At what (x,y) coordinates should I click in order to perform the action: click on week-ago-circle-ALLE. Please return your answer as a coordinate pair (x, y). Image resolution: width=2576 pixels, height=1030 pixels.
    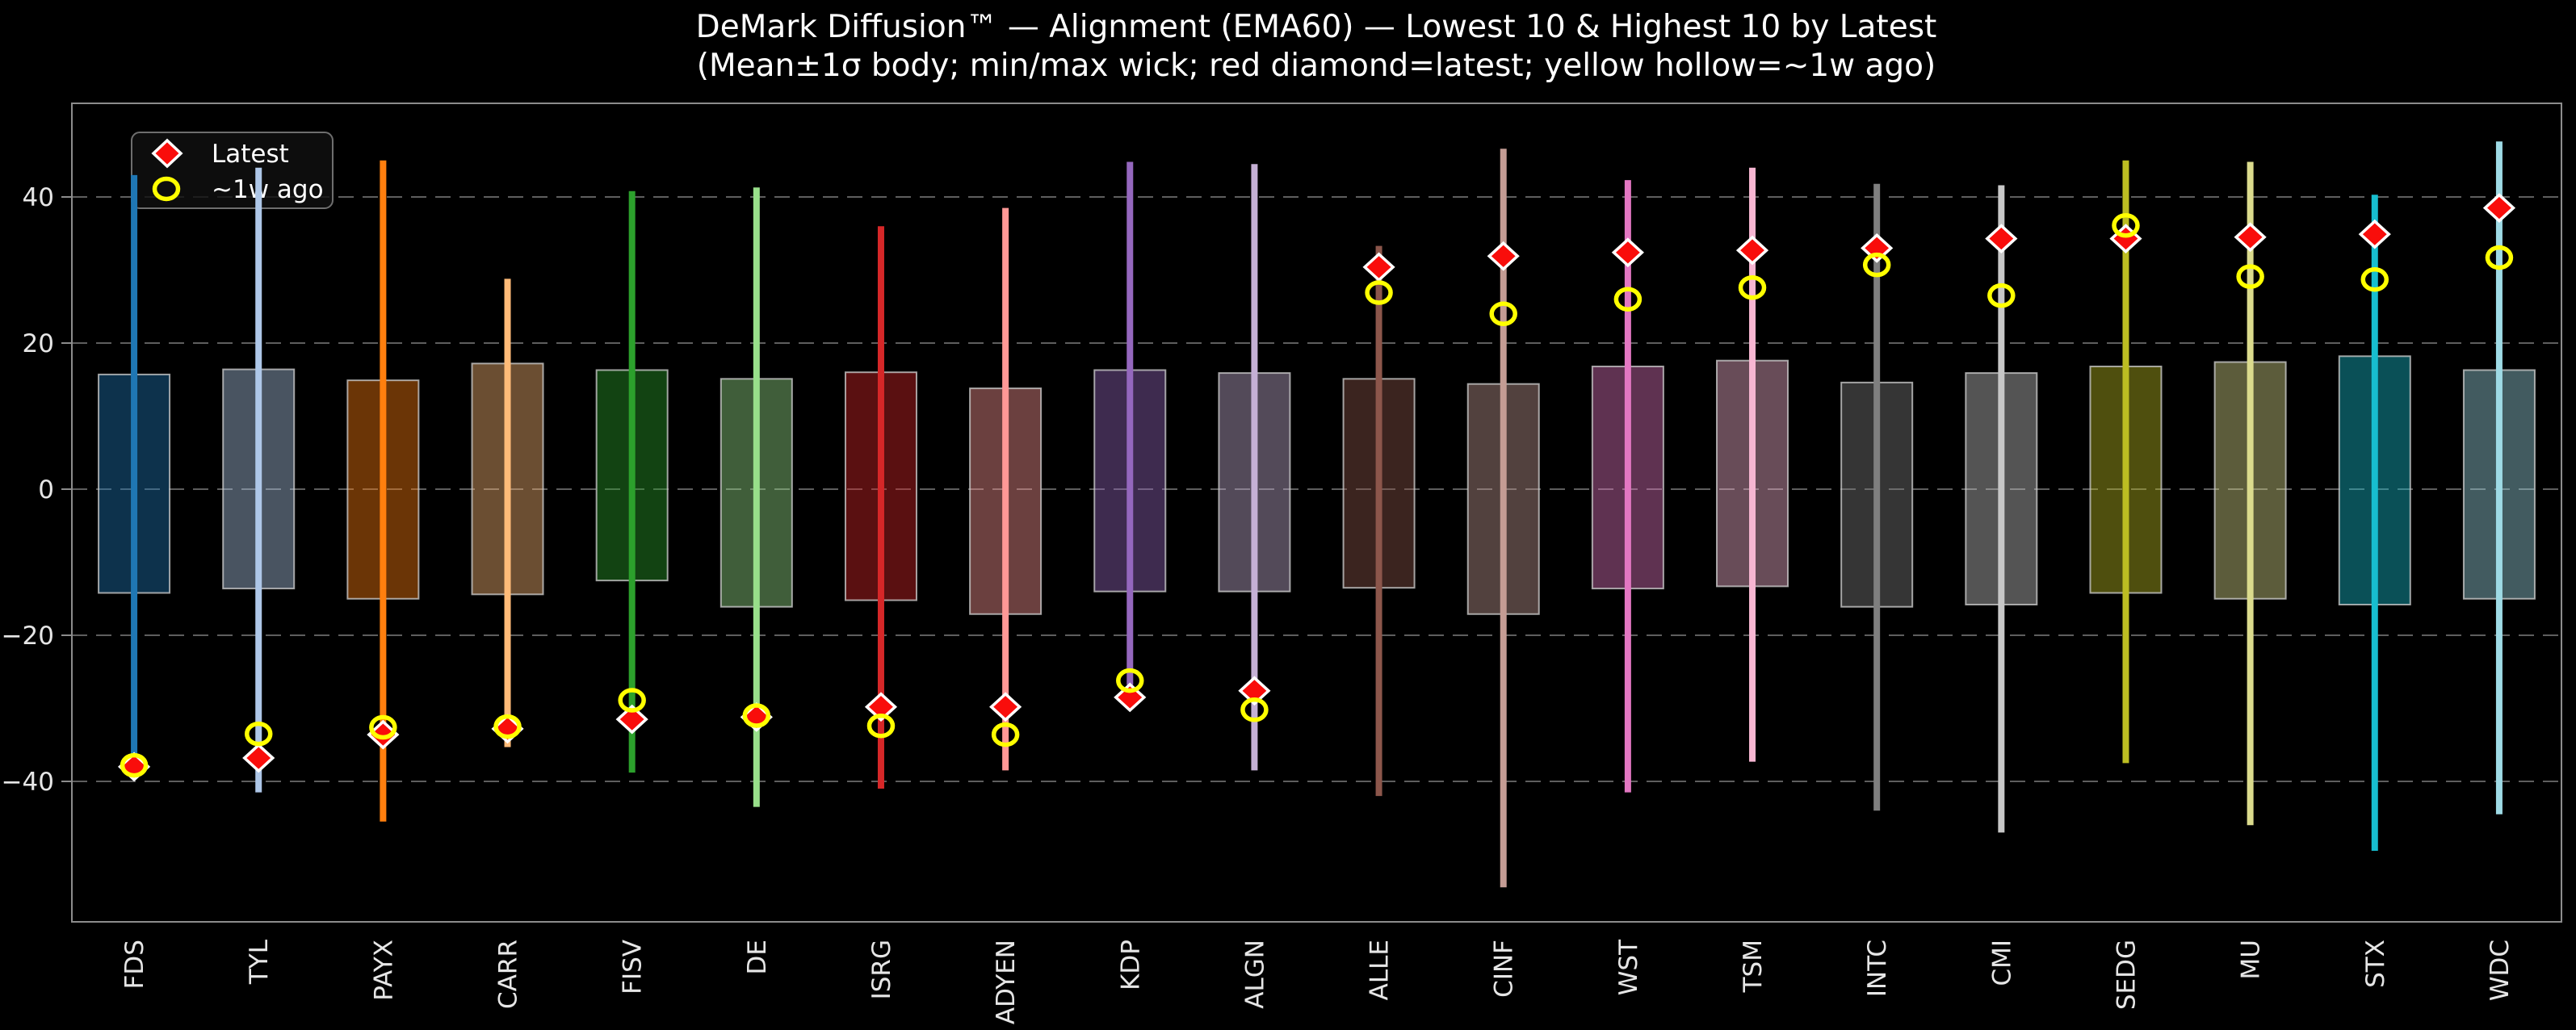
    Looking at the image, I should click on (1379, 292).